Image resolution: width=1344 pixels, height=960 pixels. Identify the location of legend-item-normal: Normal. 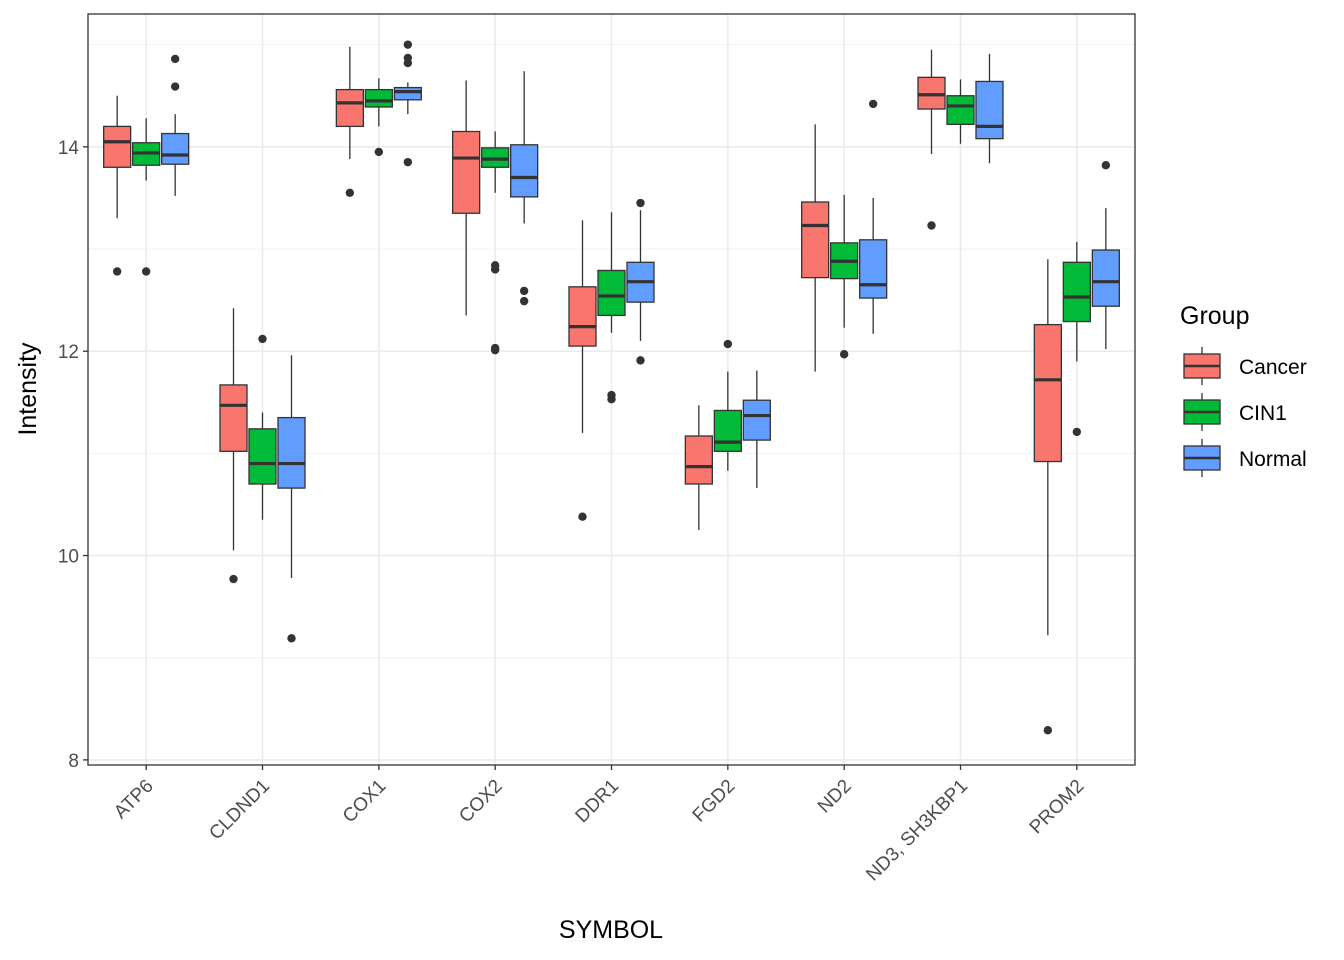
(1245, 458).